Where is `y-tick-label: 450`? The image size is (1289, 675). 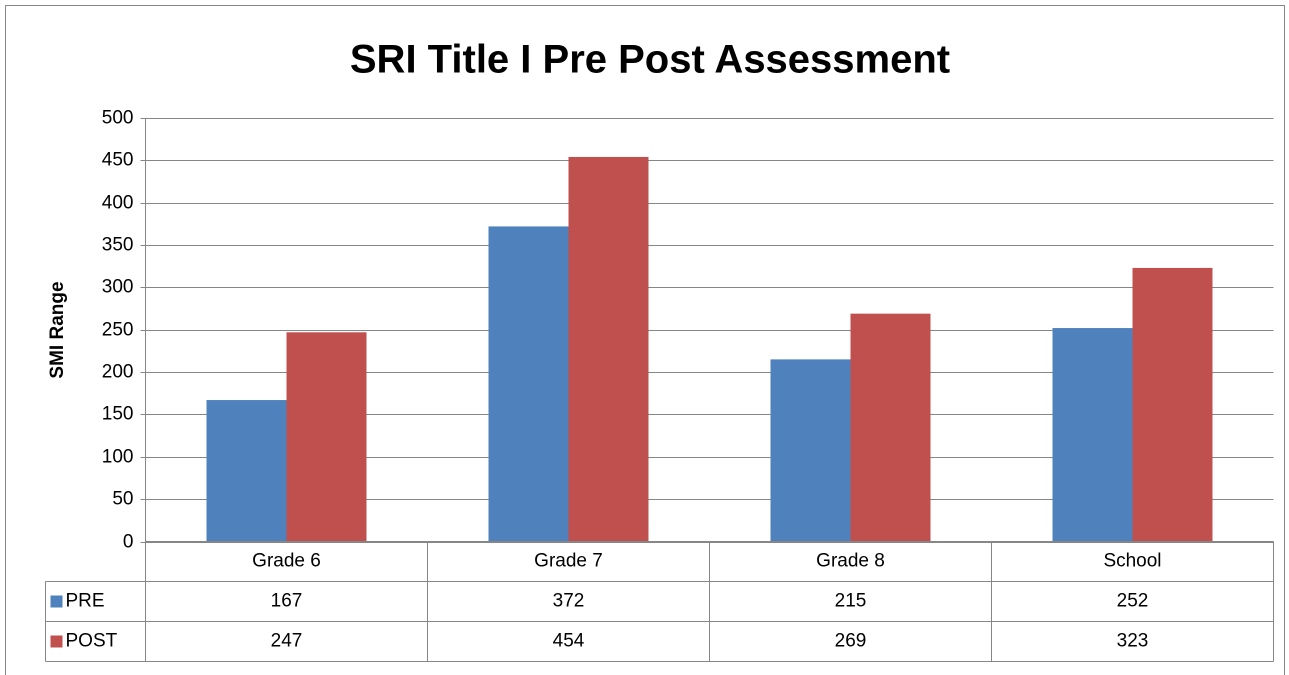 y-tick-label: 450 is located at coordinates (118, 160).